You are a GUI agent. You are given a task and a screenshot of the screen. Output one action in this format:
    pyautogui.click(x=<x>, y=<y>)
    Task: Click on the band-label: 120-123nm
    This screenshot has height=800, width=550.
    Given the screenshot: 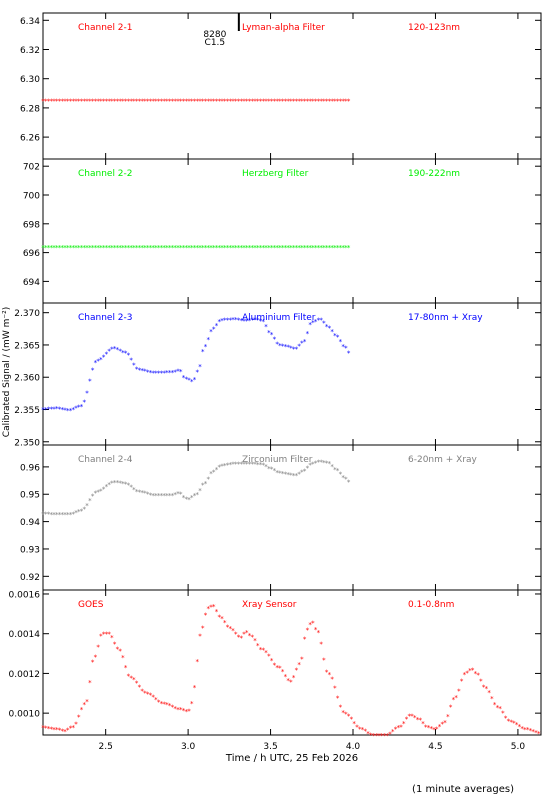 What is the action you would take?
    pyautogui.click(x=434, y=28)
    